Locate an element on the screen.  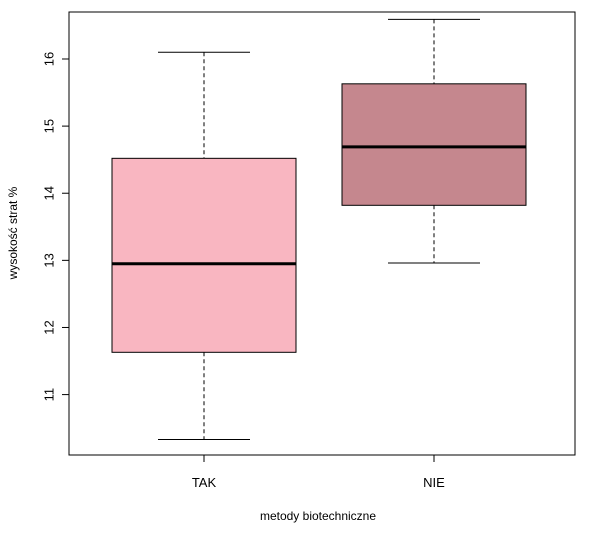
y-tick-label-12: 12 is located at coordinates (48, 327).